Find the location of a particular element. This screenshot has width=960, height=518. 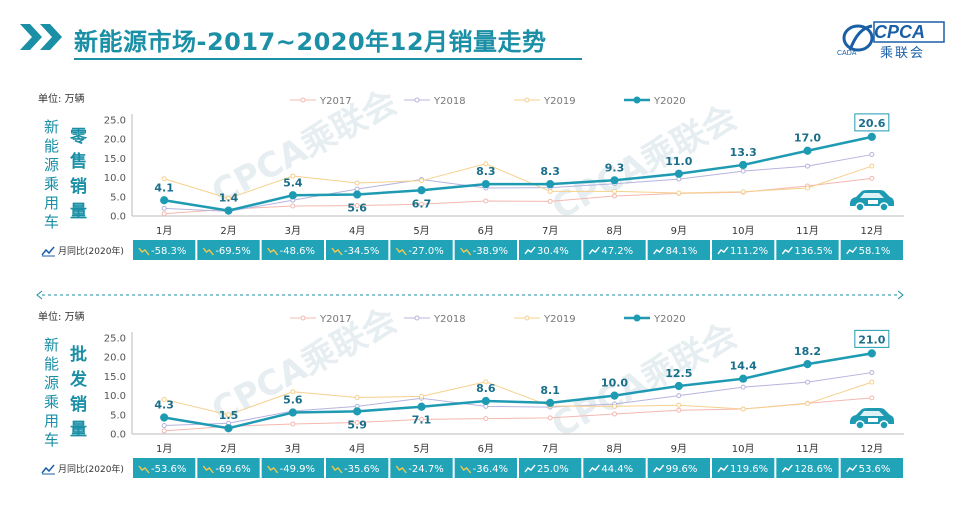

yoy-value: -36.4% is located at coordinates (490, 469).